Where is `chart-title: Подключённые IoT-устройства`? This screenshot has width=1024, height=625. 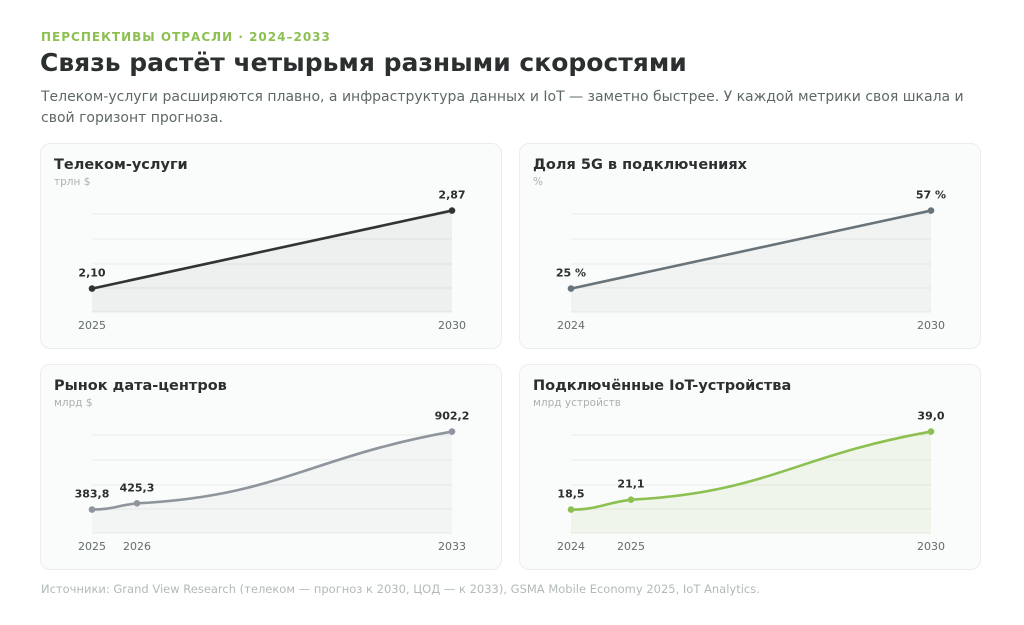 chart-title: Подключённые IoT-устройства is located at coordinates (662, 386).